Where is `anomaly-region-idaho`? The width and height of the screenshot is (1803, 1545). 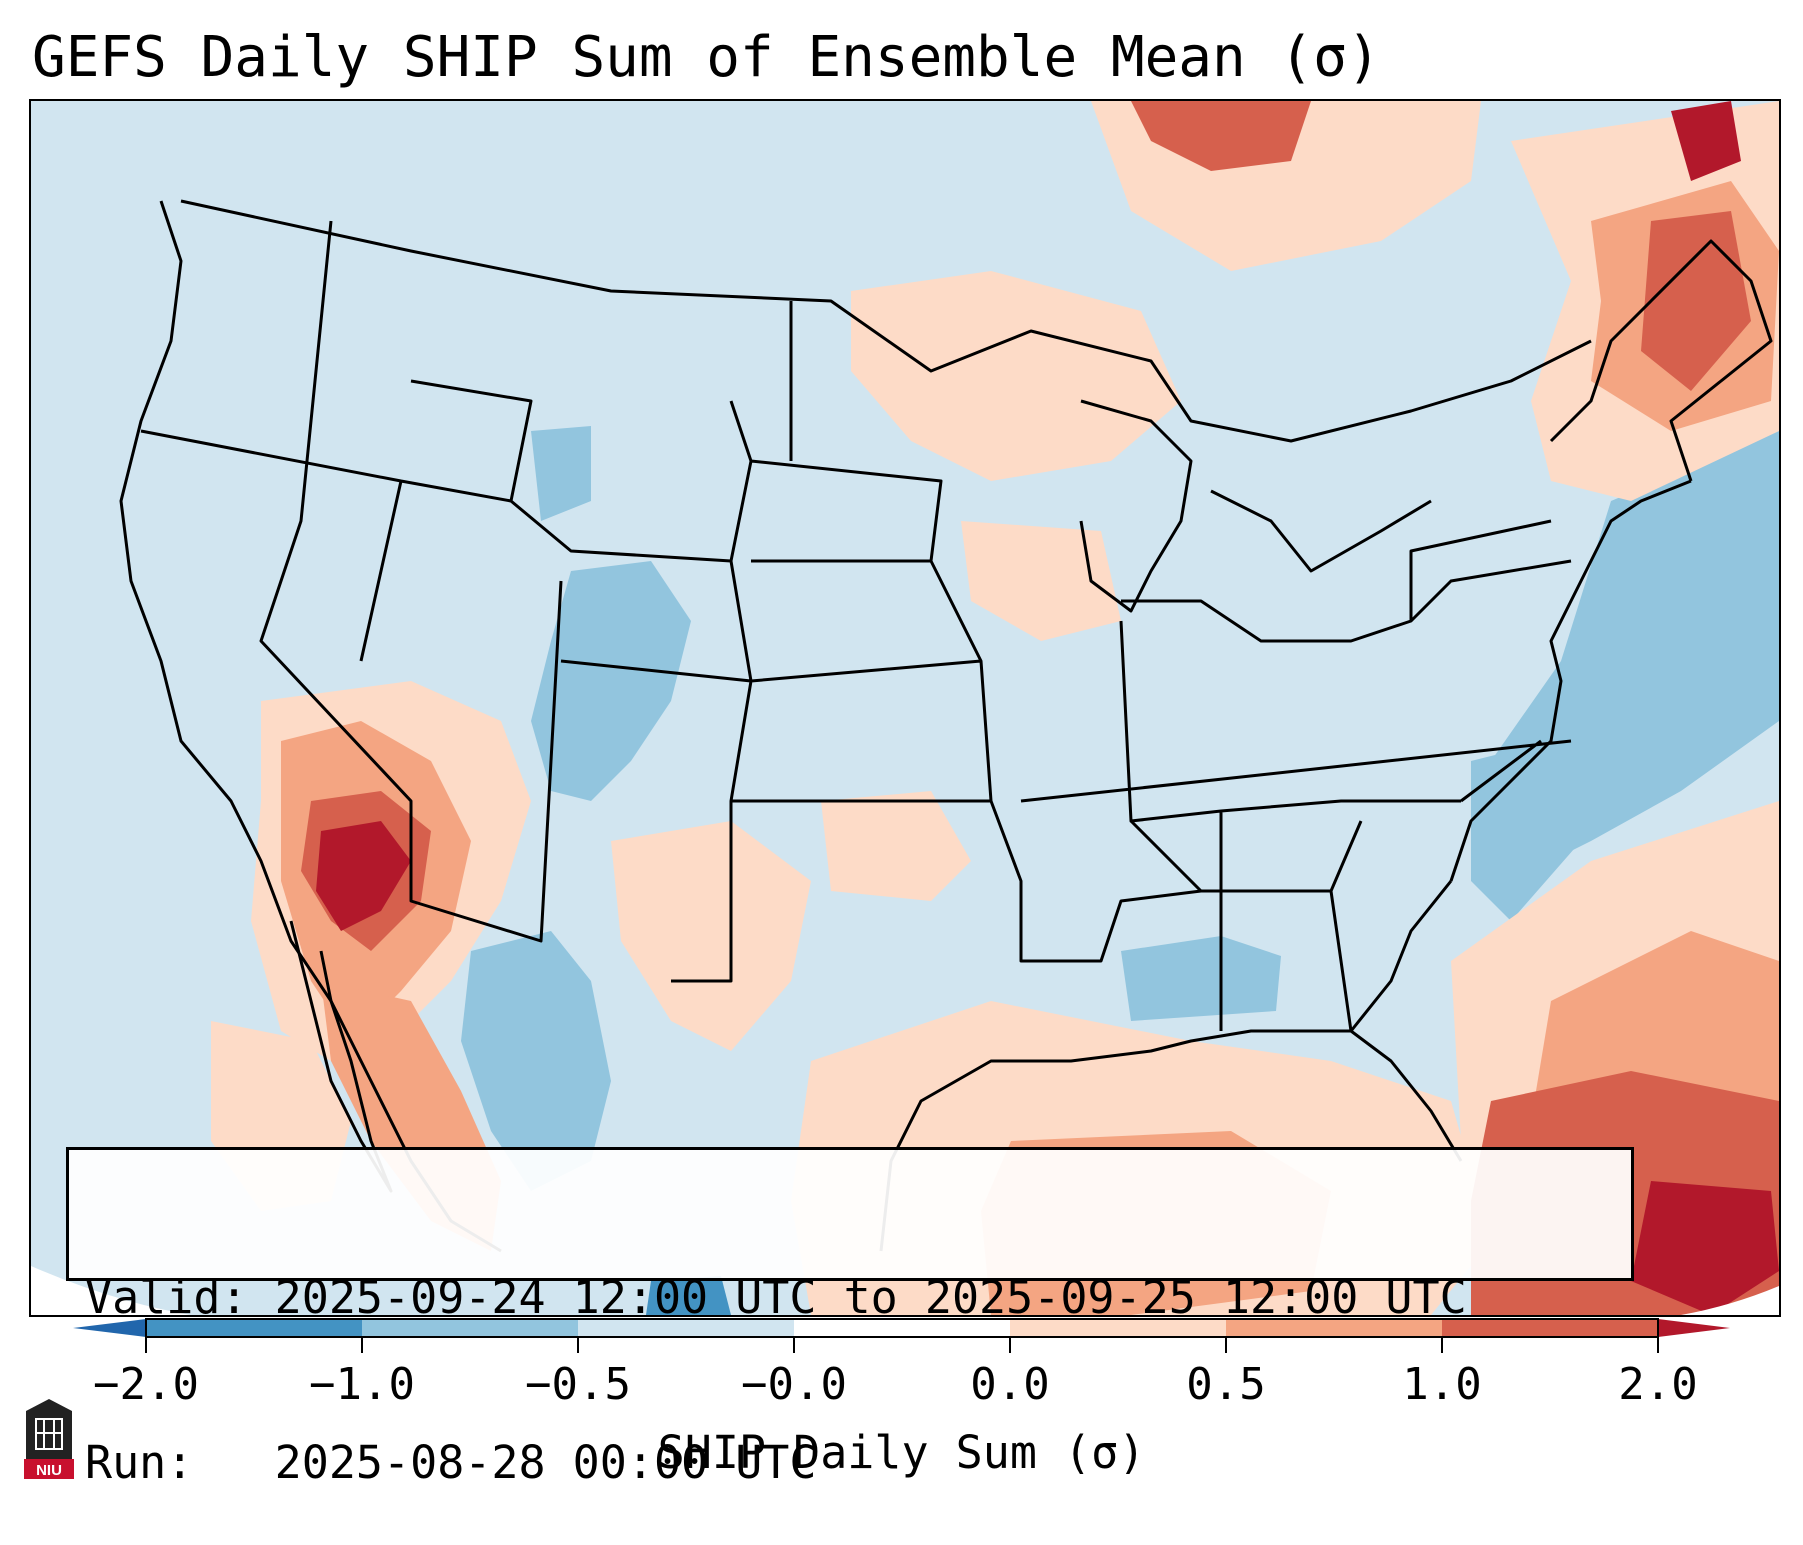
anomaly-region-idaho is located at coordinates (561, 473).